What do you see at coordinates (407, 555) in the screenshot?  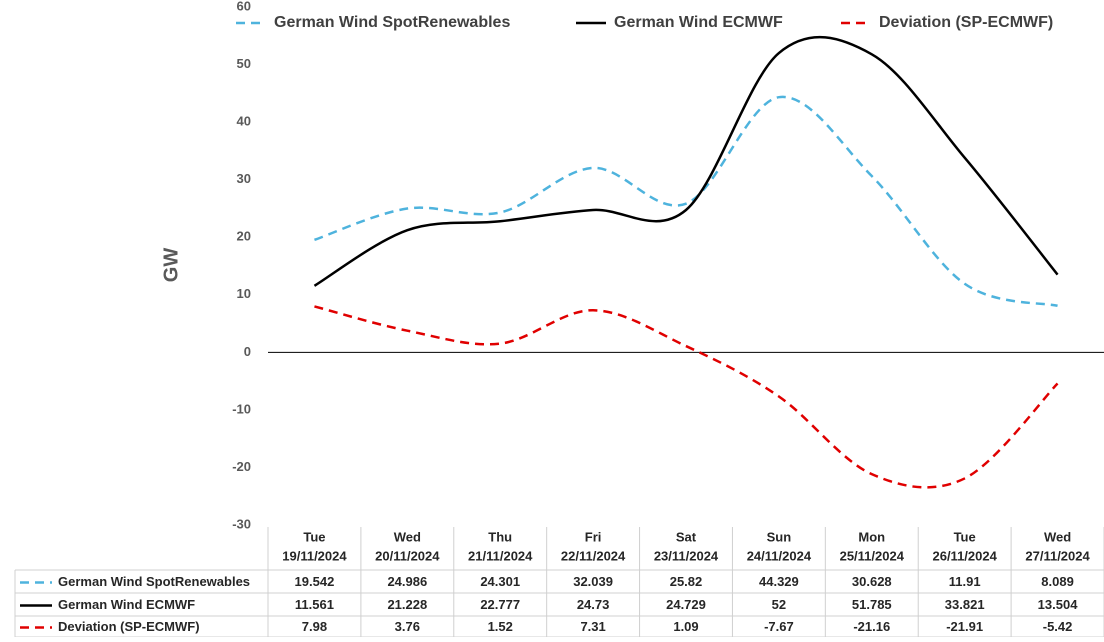 I see `x-tick-label: 20/11/2024` at bounding box center [407, 555].